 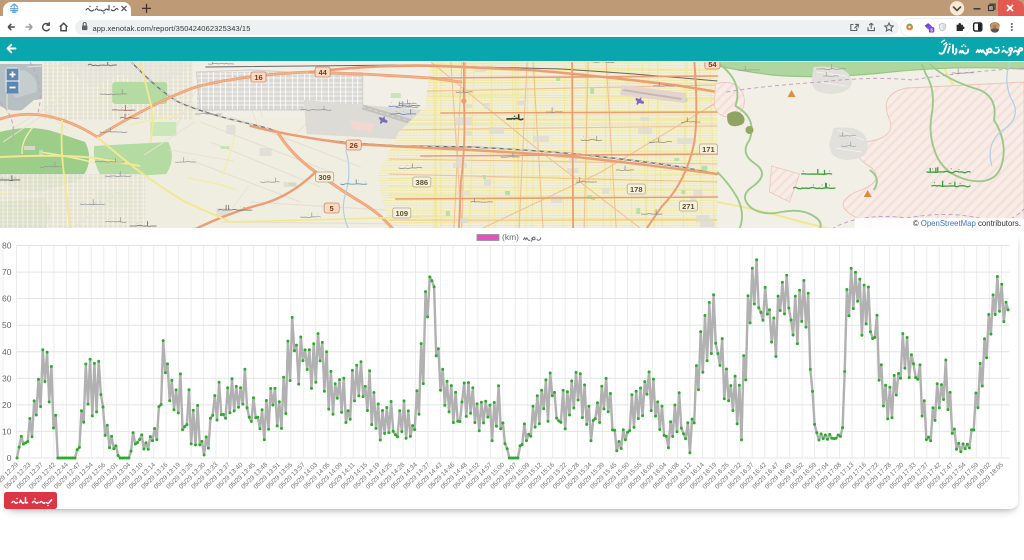 I want to click on svg-text: 44, so click(x=322, y=71).